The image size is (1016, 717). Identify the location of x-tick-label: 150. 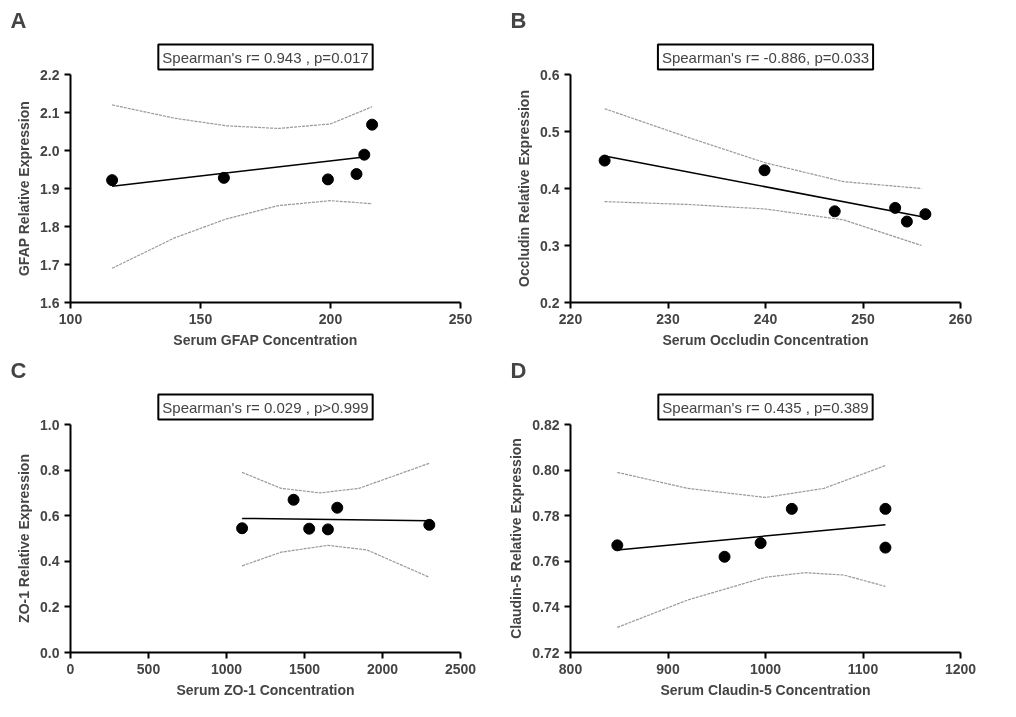
(200, 318).